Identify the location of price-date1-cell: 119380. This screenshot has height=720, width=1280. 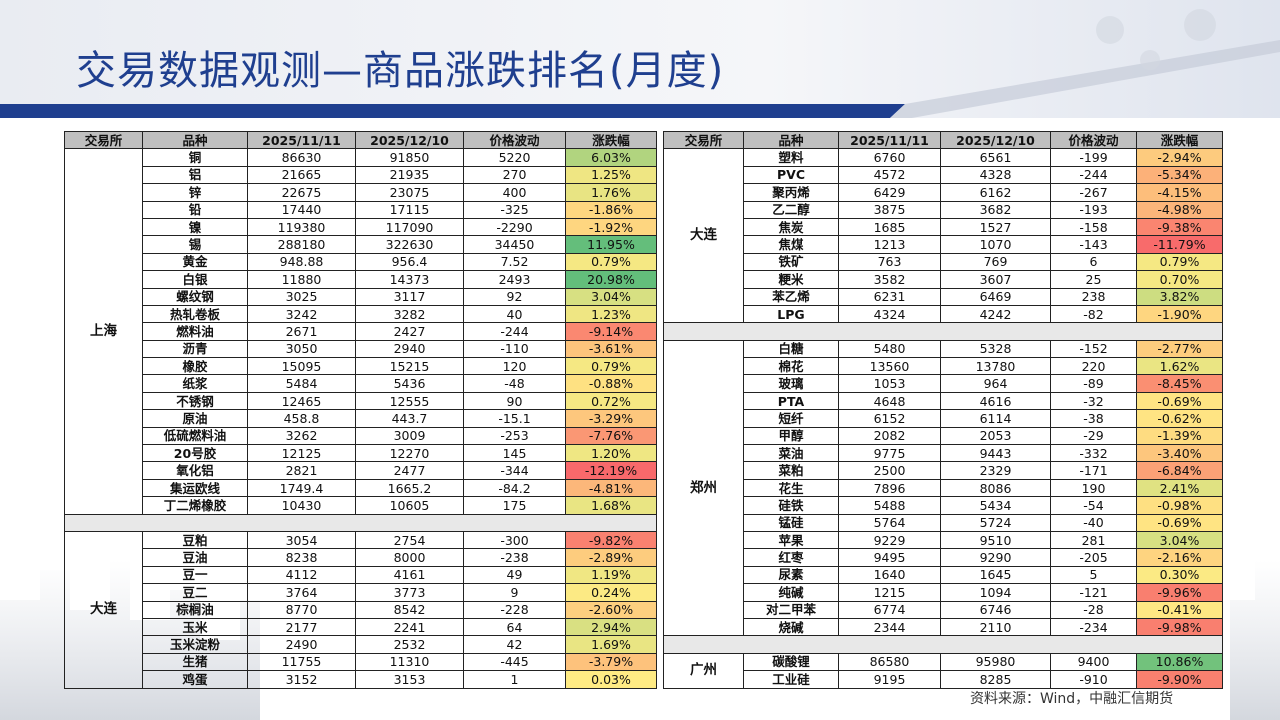
(301, 227).